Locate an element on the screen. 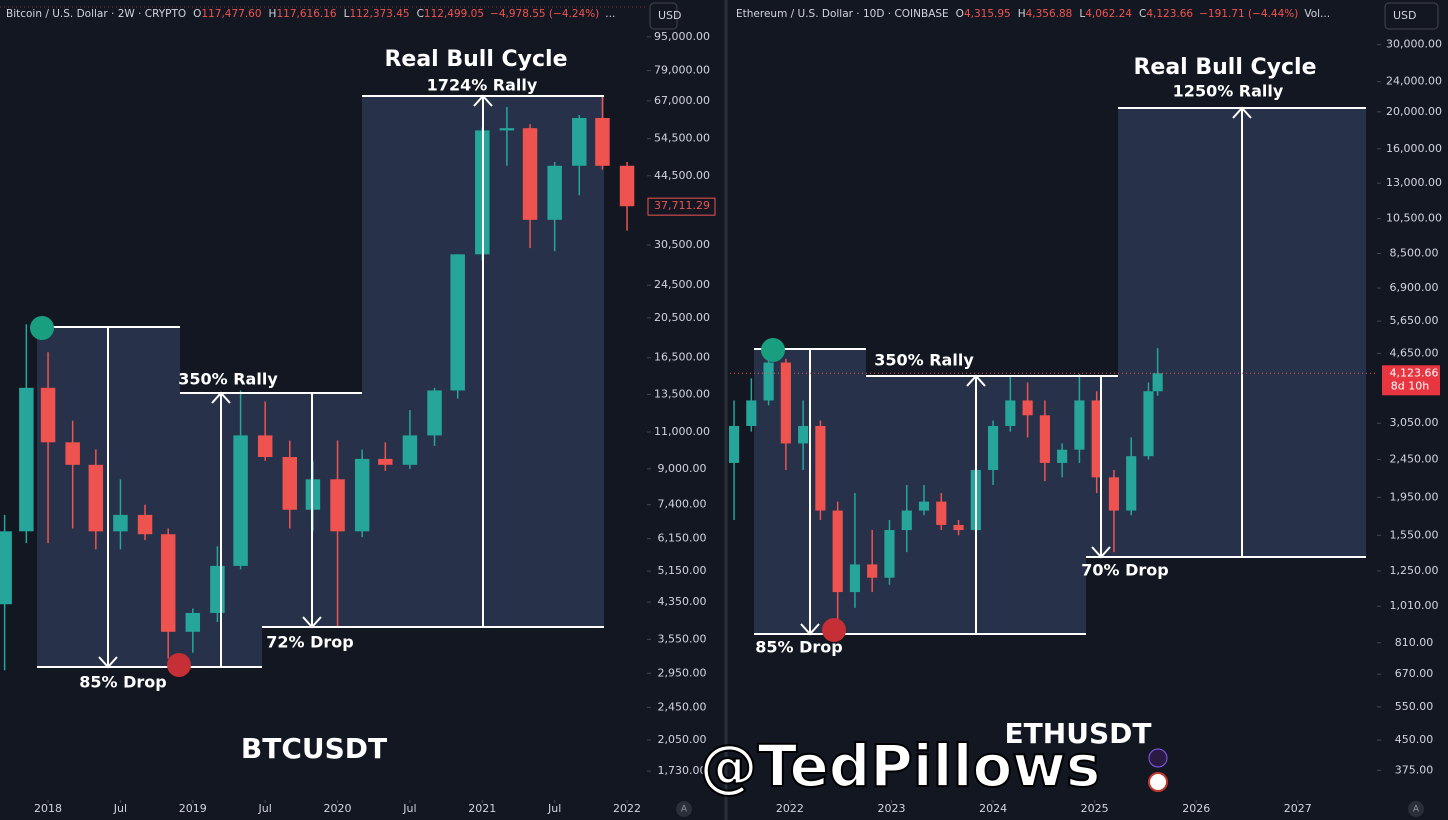 This screenshot has height=820, width=1448. y-tick-label: 7,400.00 is located at coordinates (682, 504).